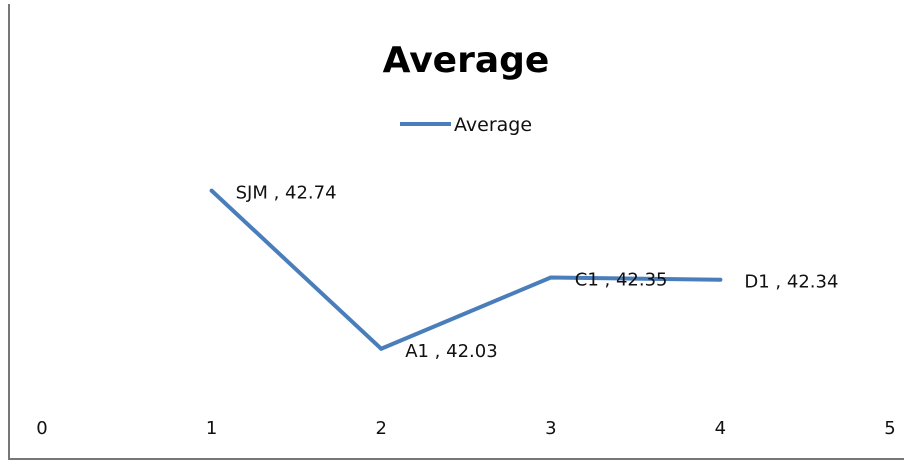  I want to click on data-label: C1 , 42.35, so click(621, 280).